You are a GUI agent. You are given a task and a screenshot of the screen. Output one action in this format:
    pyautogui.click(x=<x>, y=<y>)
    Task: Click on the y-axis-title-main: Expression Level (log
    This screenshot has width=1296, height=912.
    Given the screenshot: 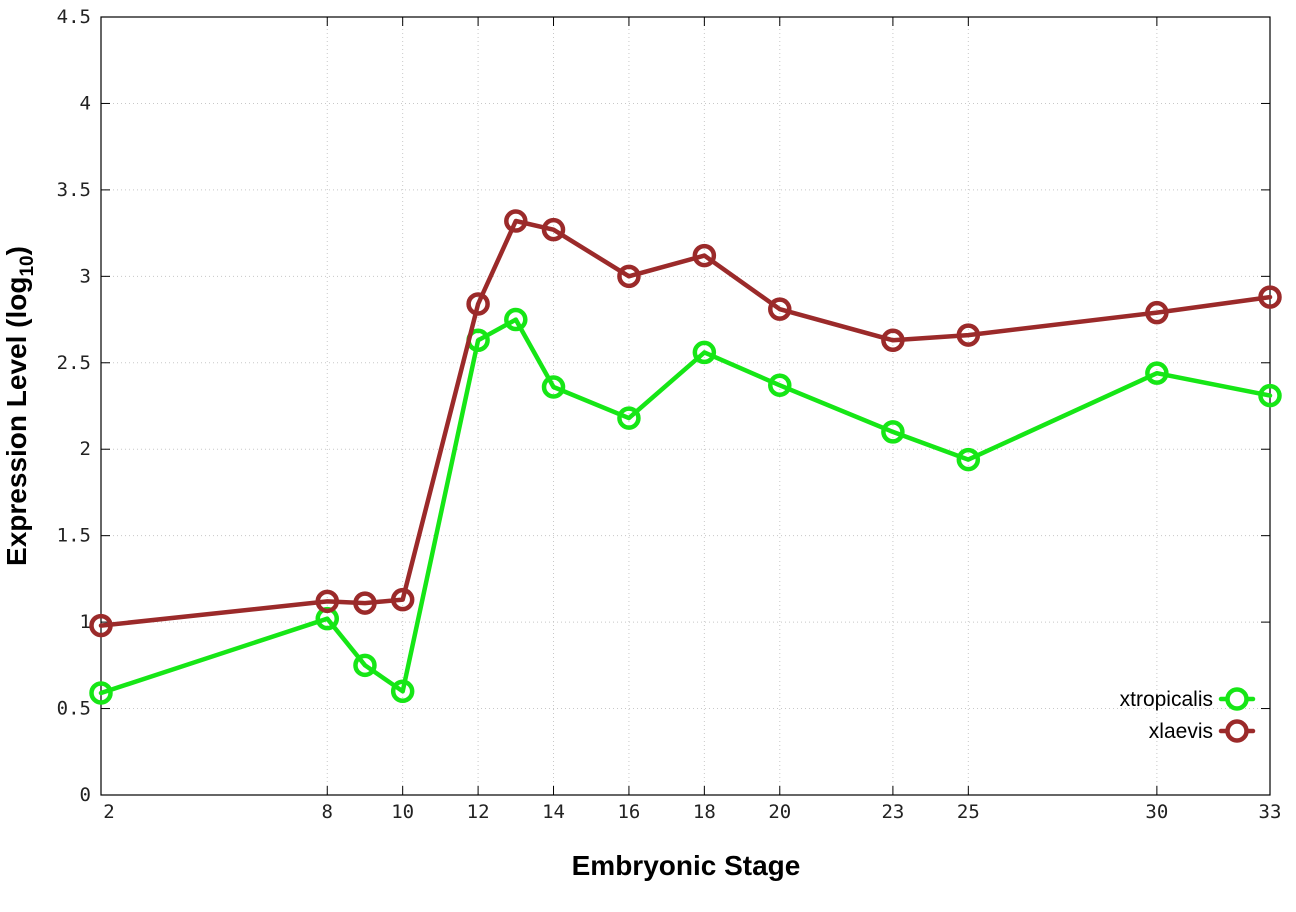 What is the action you would take?
    pyautogui.click(x=16, y=421)
    